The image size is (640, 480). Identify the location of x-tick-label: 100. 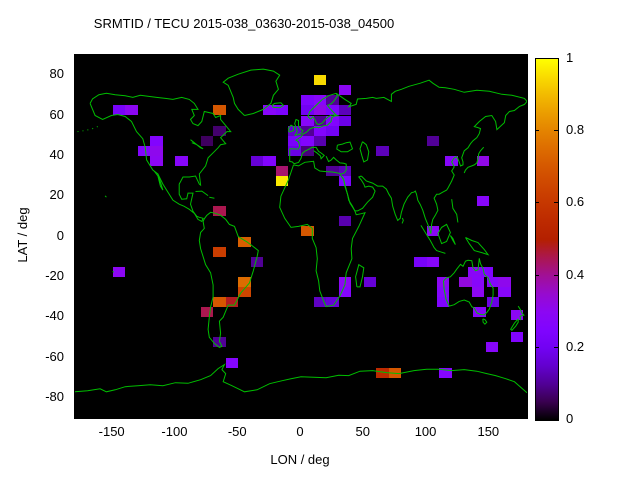
(425, 431).